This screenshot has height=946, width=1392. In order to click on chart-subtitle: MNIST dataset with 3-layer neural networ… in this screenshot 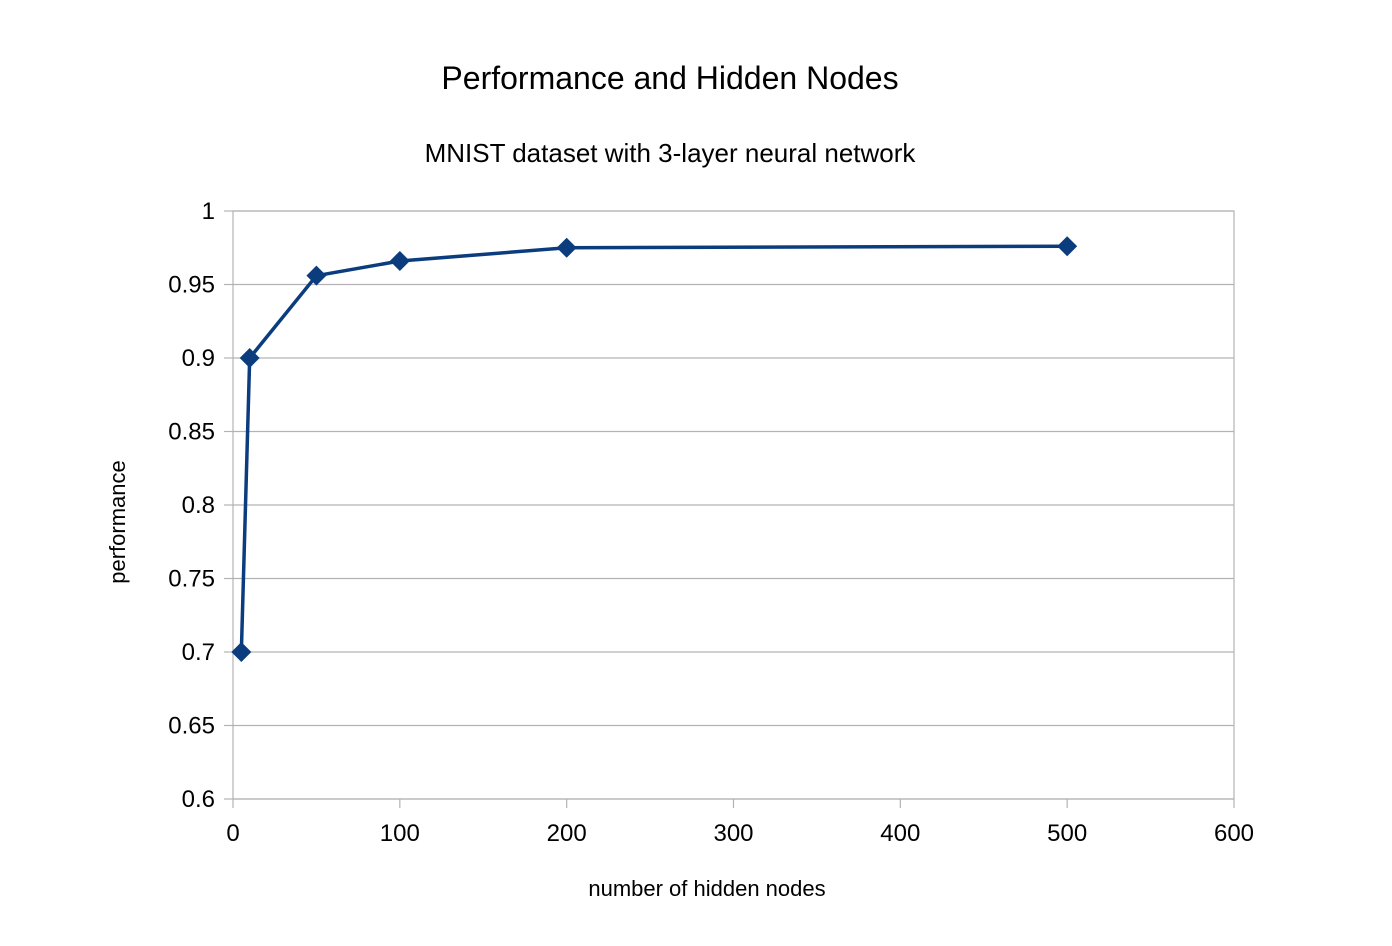, I will do `click(671, 153)`.